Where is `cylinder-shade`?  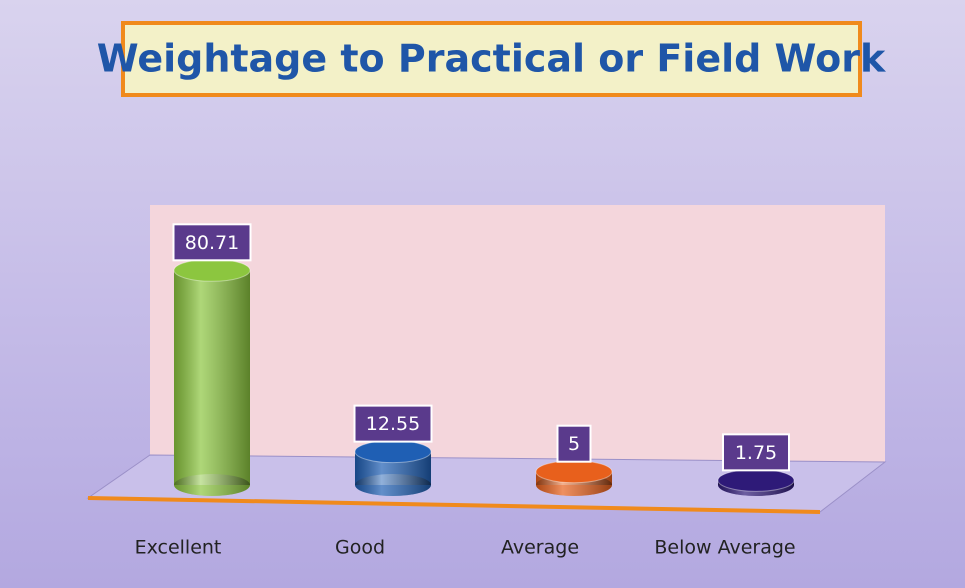 cylinder-shade is located at coordinates (212, 377).